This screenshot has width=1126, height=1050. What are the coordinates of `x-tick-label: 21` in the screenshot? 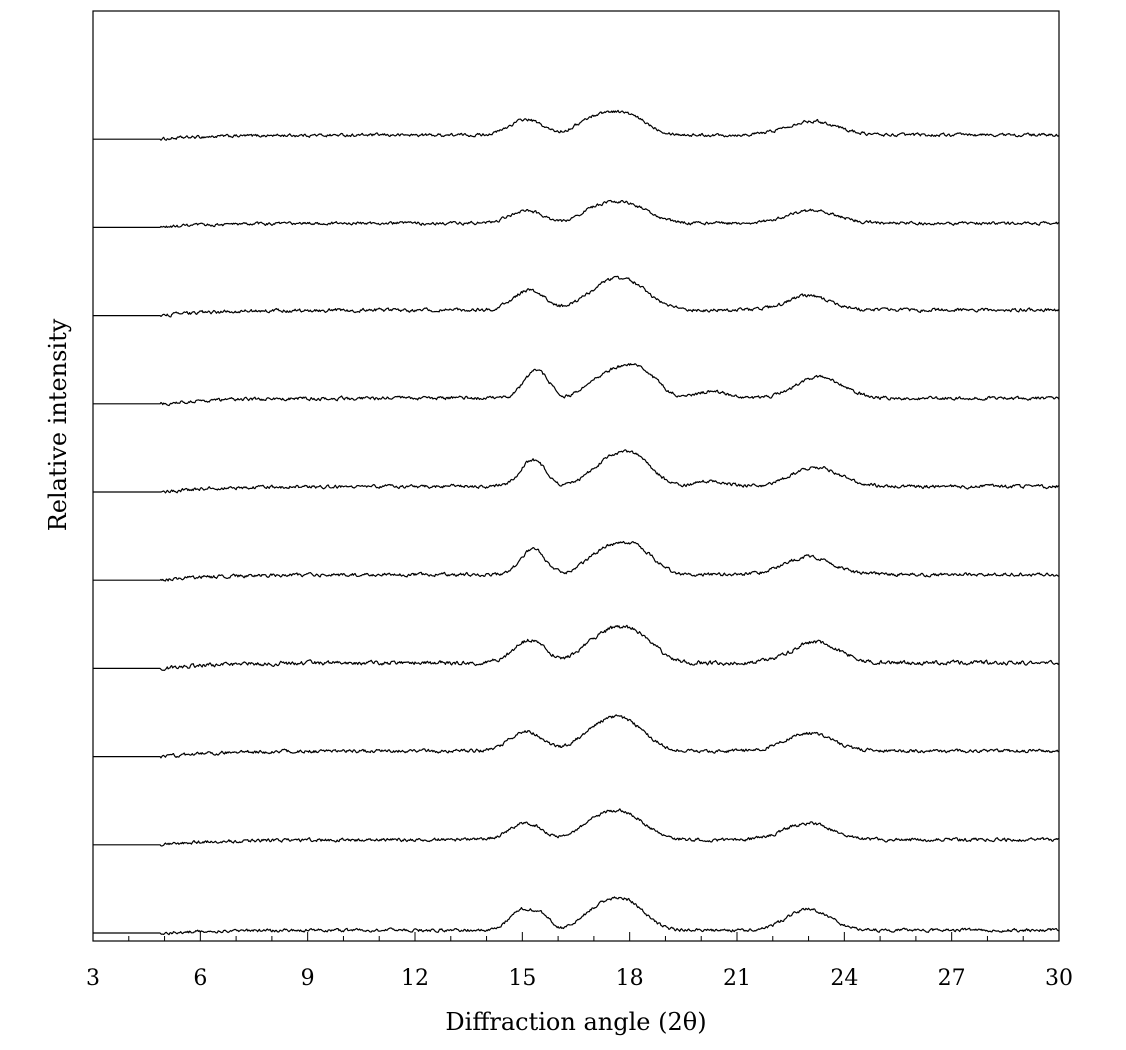 It's located at (737, 978).